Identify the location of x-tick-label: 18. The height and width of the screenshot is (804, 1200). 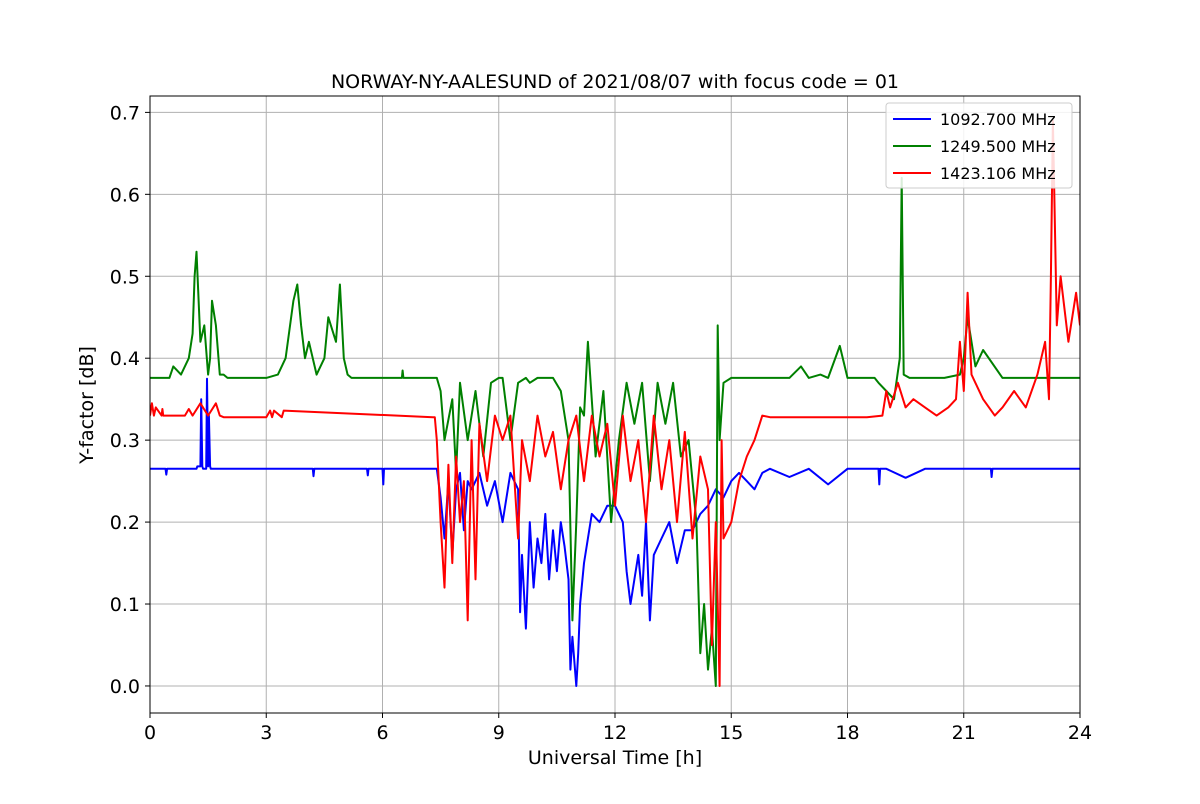
(847, 733).